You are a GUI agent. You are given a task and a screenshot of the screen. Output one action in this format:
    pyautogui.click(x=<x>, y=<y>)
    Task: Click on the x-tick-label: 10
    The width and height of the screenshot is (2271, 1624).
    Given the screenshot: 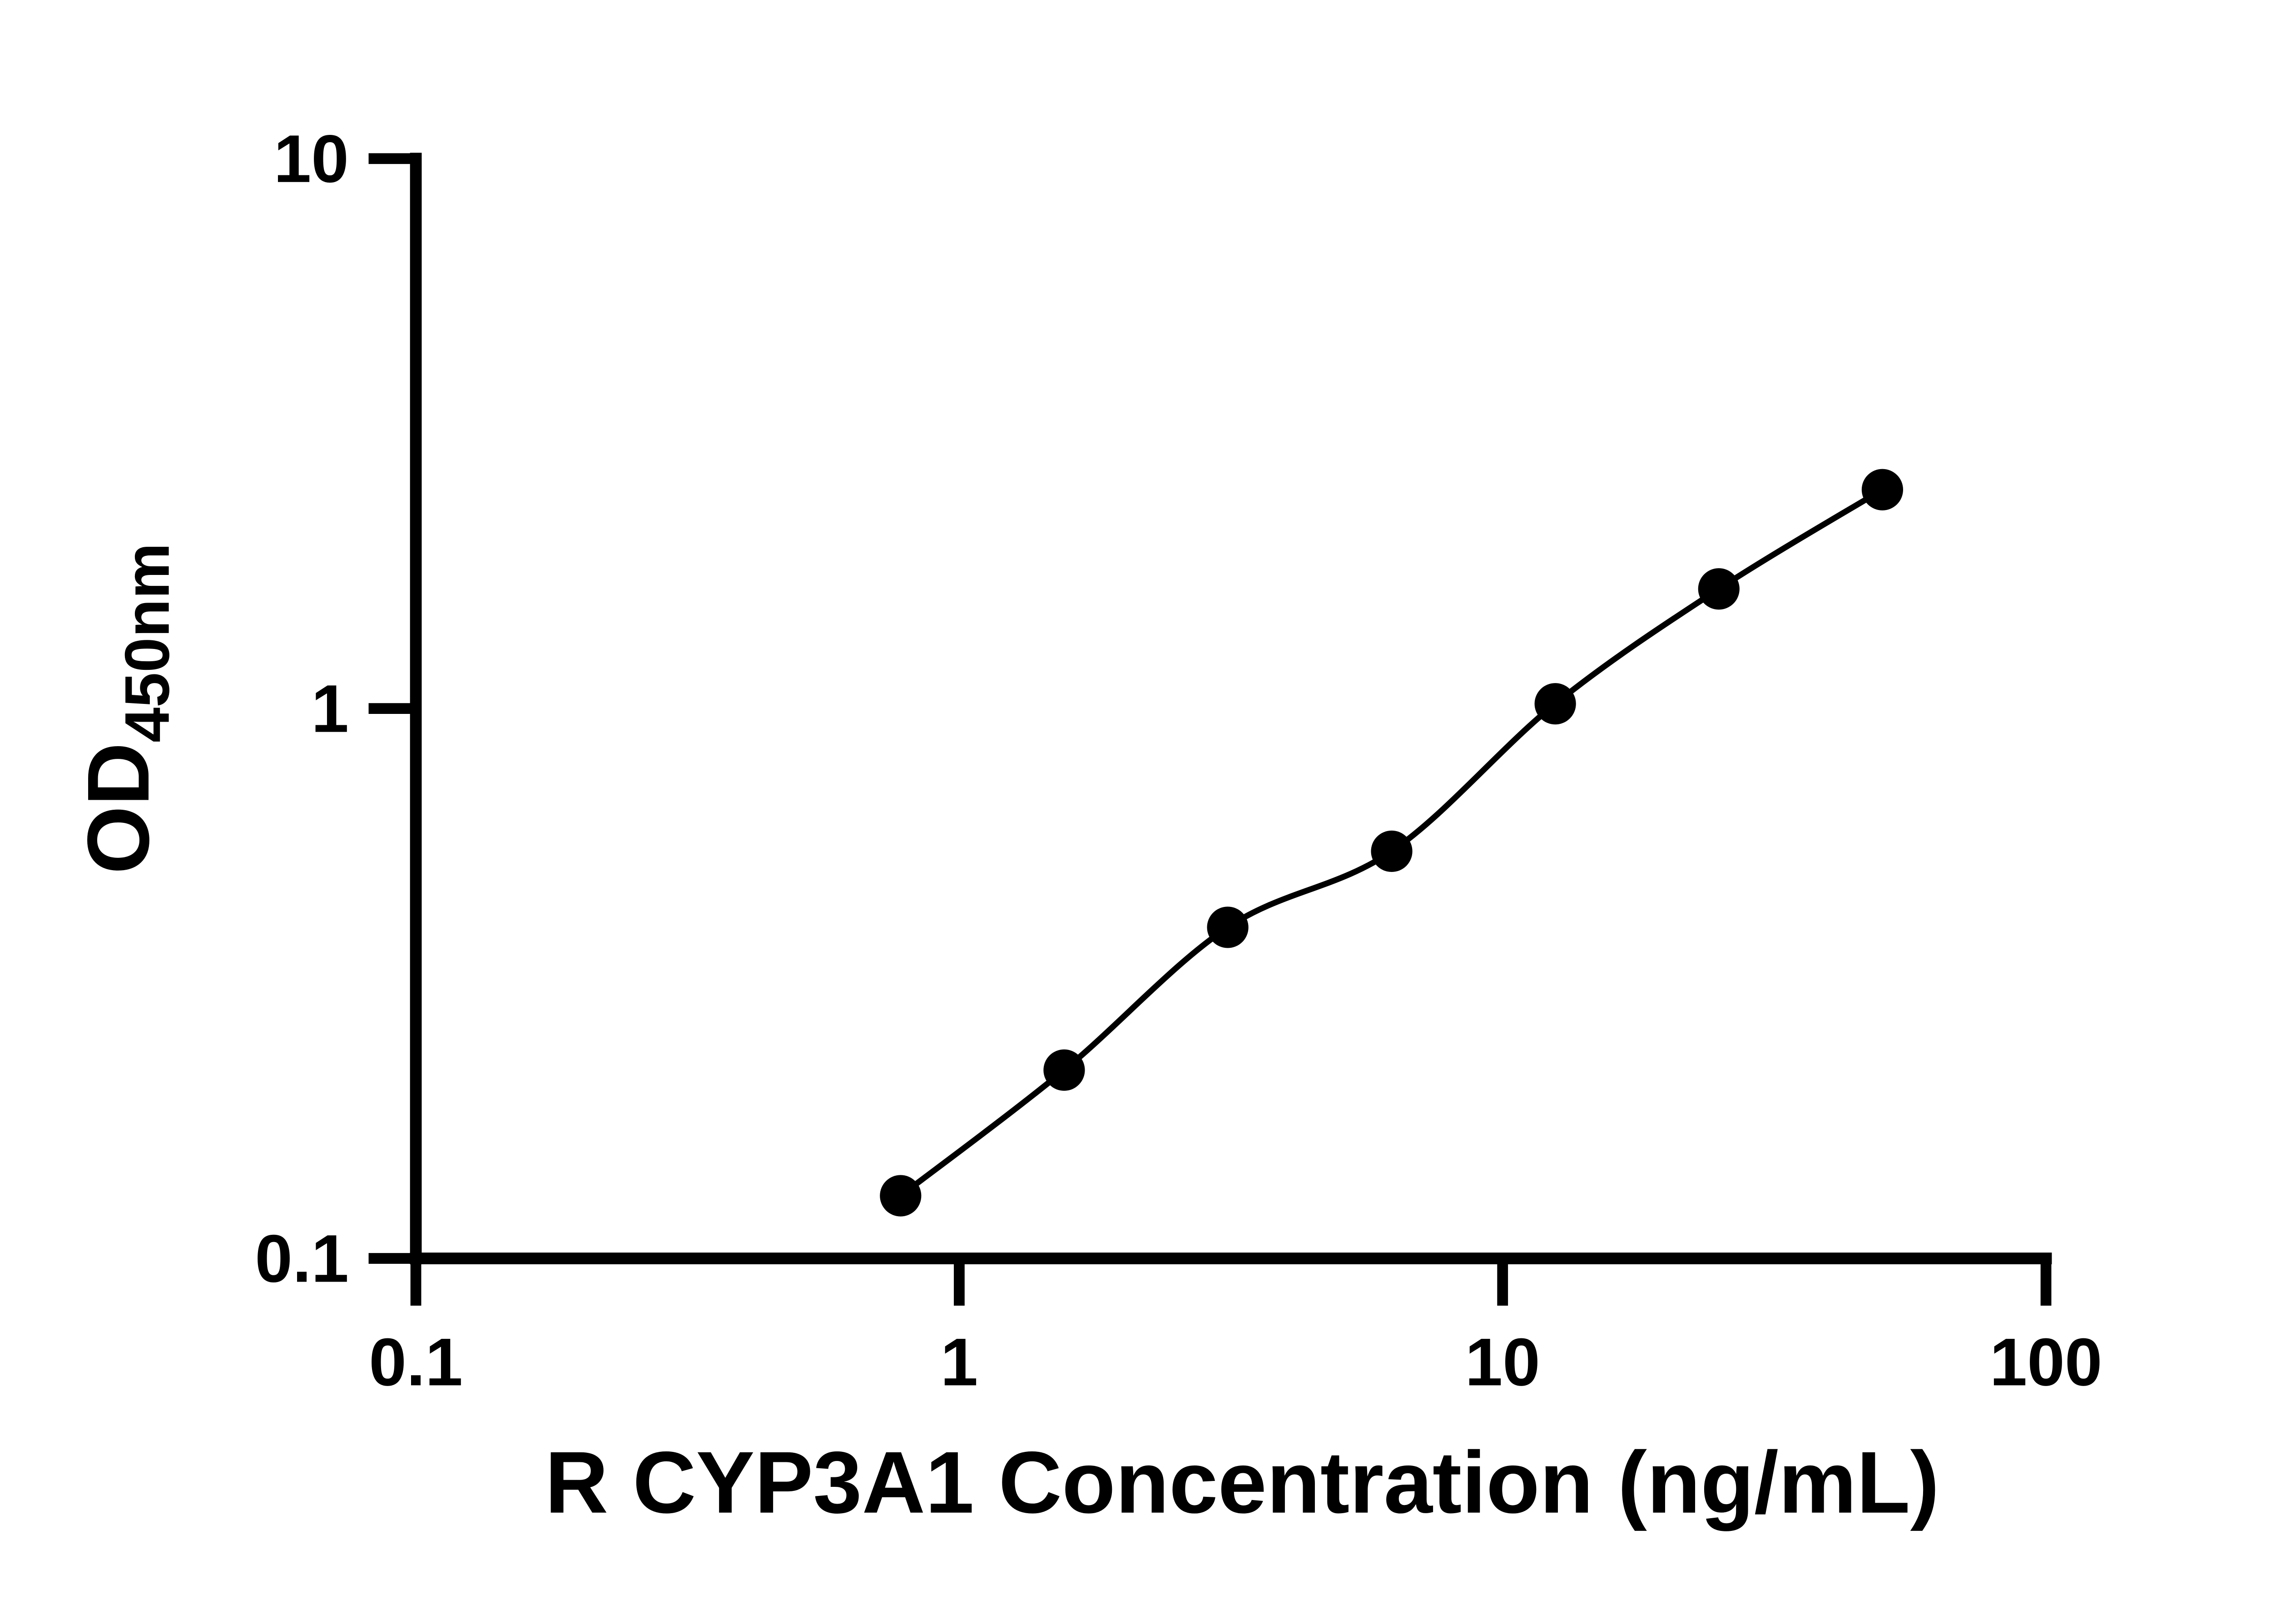 What is the action you would take?
    pyautogui.click(x=1502, y=1362)
    